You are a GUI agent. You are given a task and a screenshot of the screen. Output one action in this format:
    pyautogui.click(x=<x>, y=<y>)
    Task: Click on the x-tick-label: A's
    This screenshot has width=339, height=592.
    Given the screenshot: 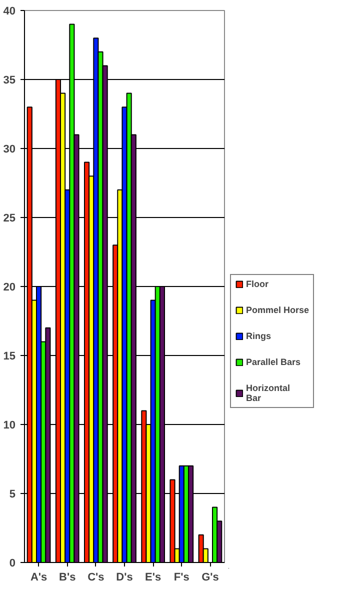 What is the action you would take?
    pyautogui.click(x=39, y=578)
    